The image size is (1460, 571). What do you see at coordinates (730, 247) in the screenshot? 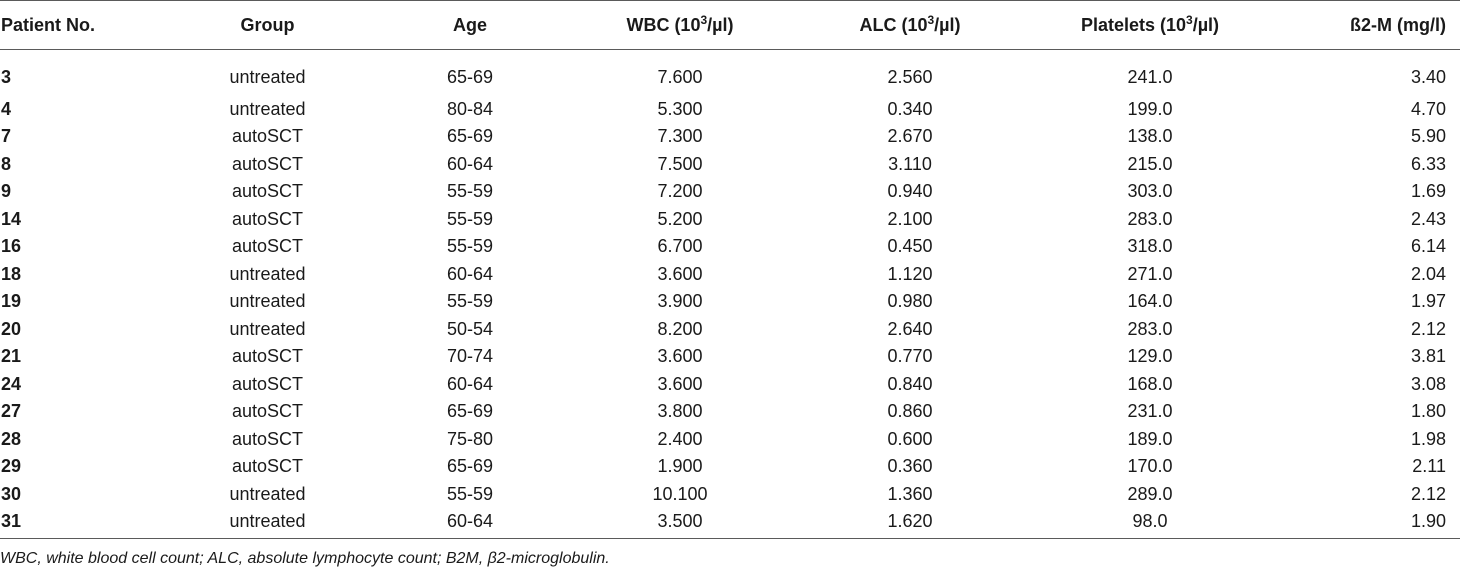
I see `table-row: 16 autoSCT 55-59 6.700 0.450 318.0 6.14` at bounding box center [730, 247].